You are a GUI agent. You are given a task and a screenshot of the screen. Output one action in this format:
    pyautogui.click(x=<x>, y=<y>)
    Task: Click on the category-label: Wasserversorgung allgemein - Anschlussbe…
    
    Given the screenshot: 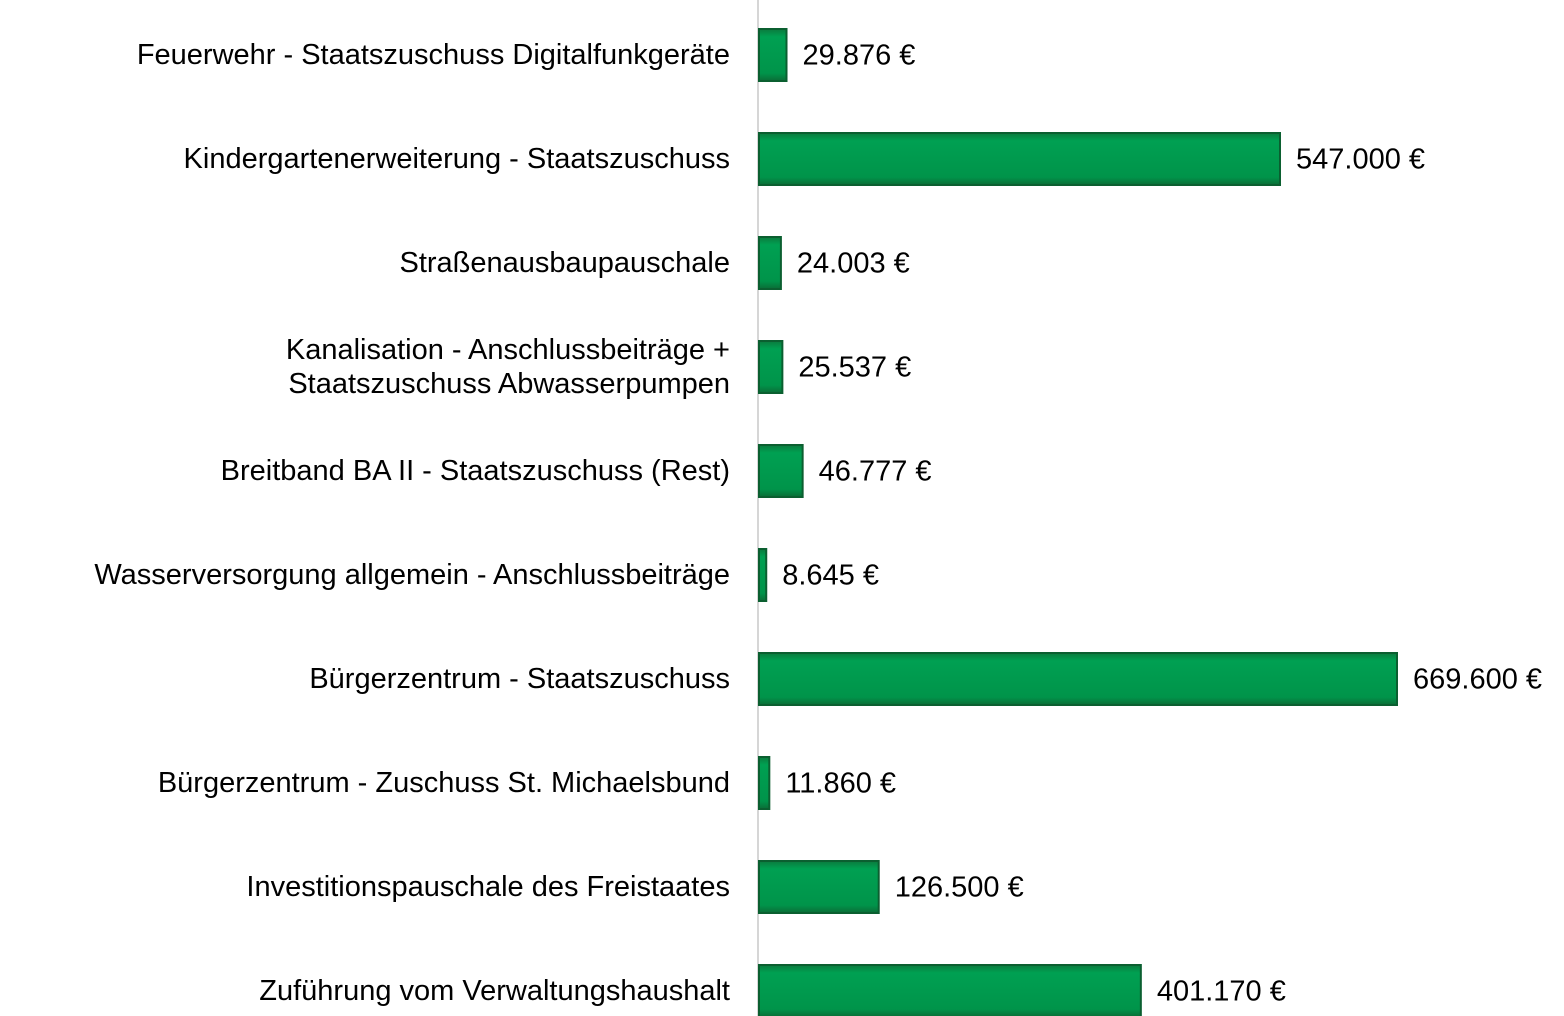 What is the action you would take?
    pyautogui.click(x=412, y=575)
    